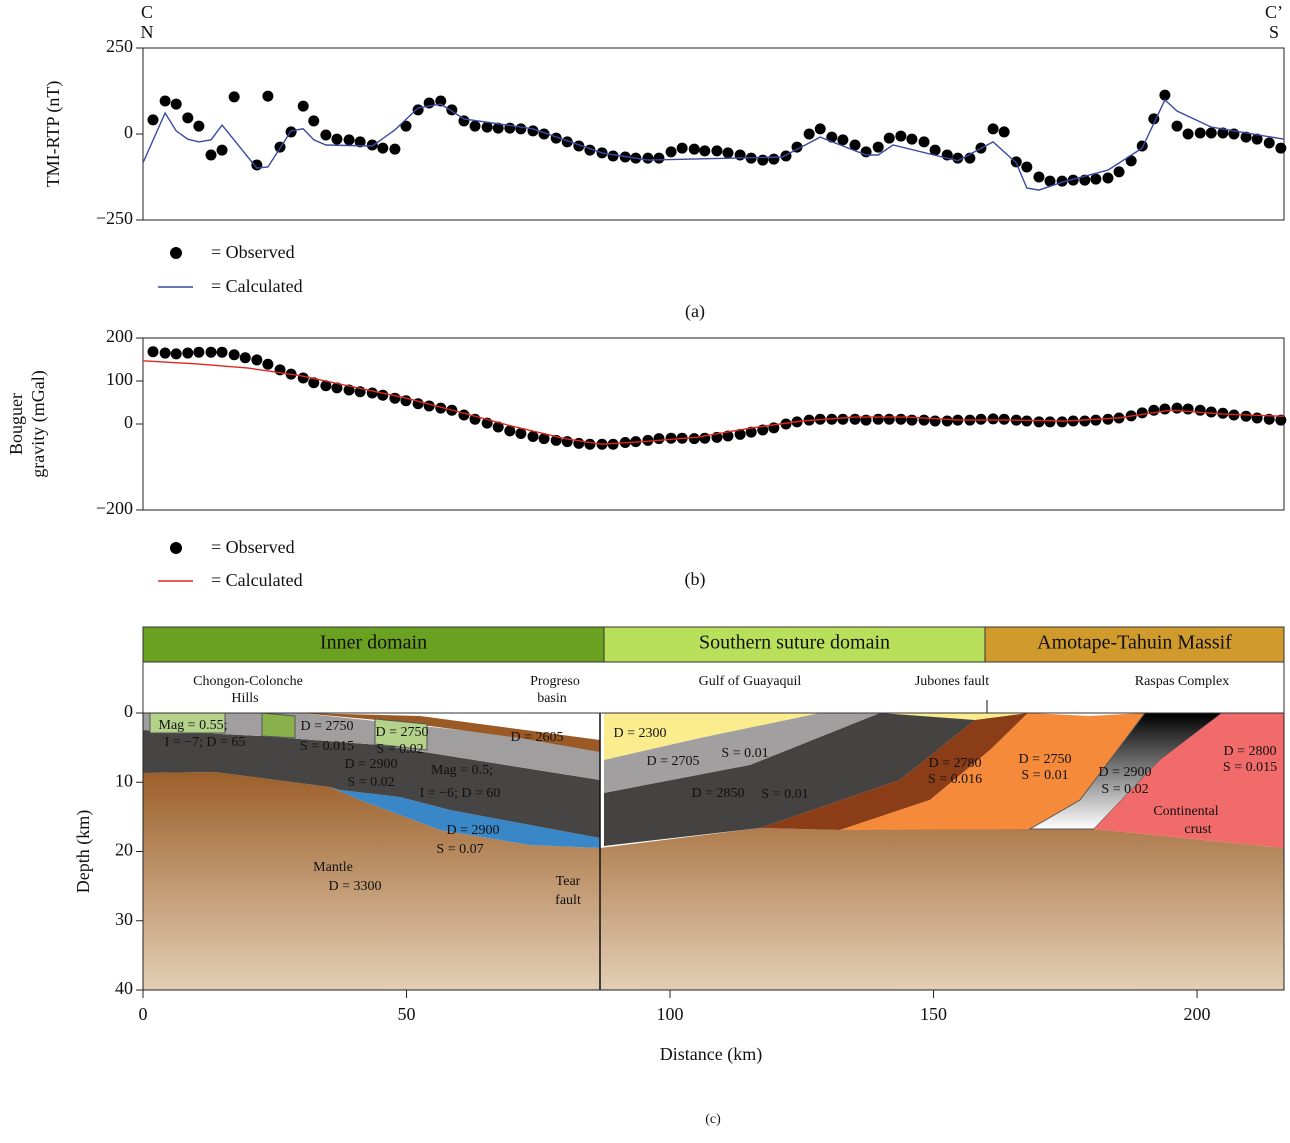 The height and width of the screenshot is (1143, 1290). I want to click on y-tick-label: 0, so click(128, 711).